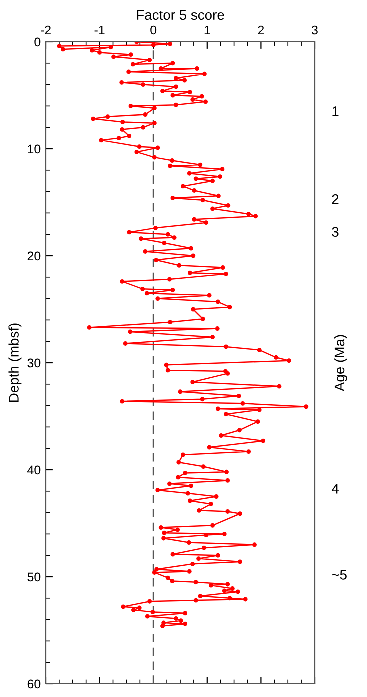  What do you see at coordinates (335, 232) in the screenshot?
I see `text: 3` at bounding box center [335, 232].